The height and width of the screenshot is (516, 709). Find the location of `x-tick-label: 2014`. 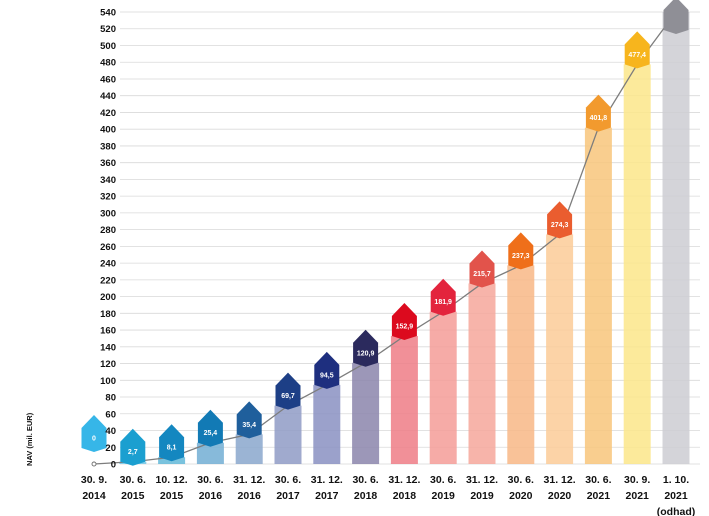

x-tick-label: 2014 is located at coordinates (94, 496).